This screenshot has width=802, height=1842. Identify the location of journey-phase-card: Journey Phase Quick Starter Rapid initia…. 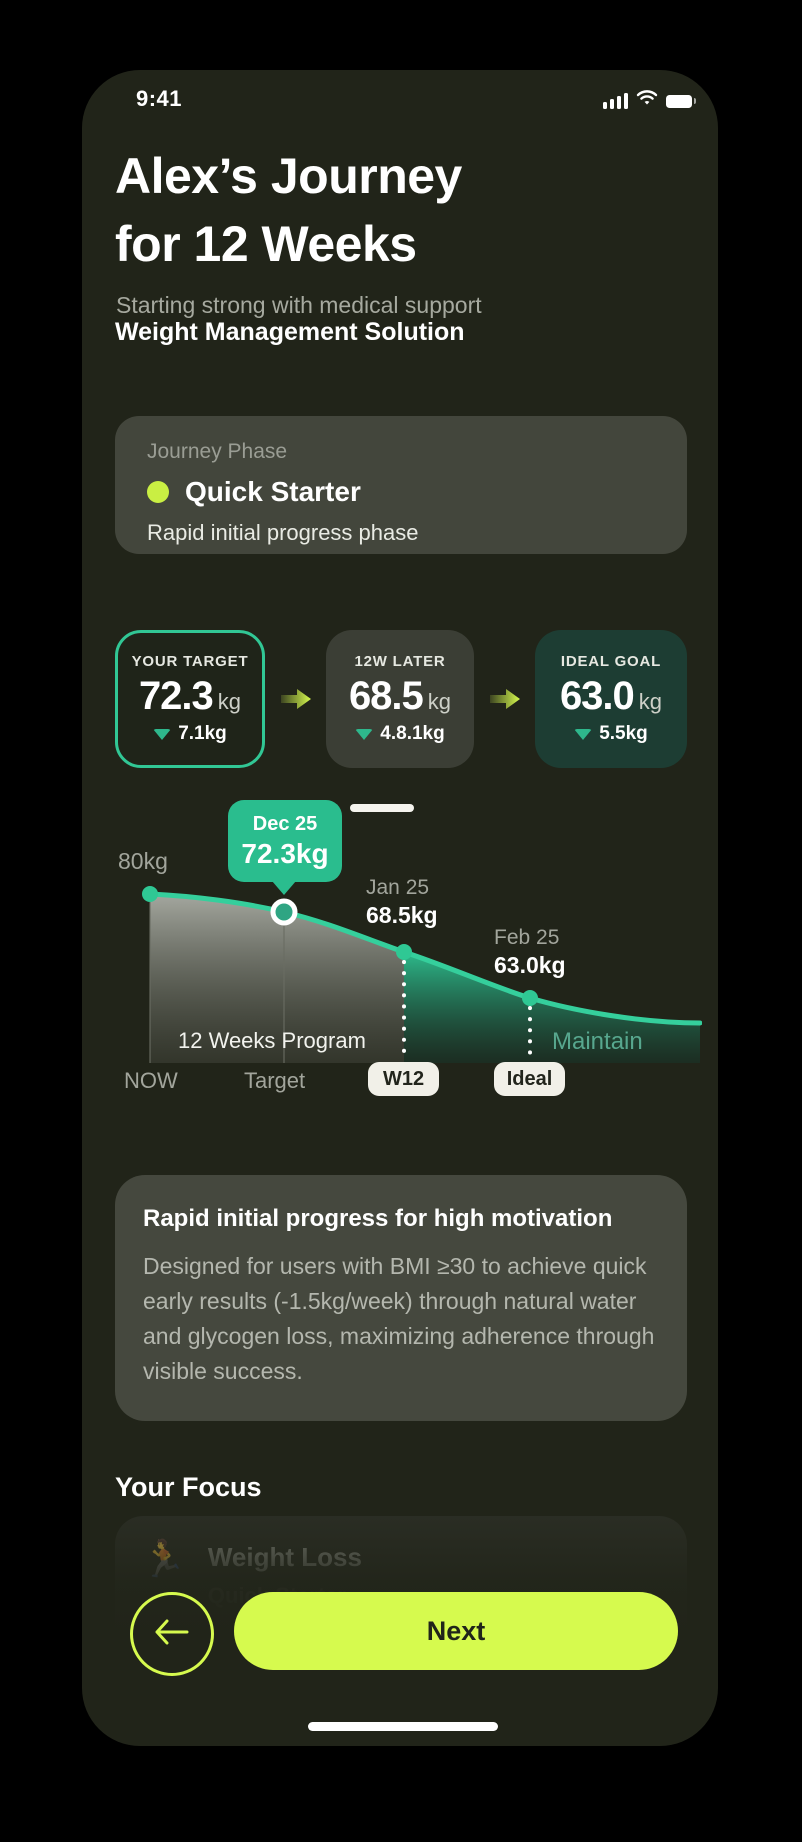
(401, 485).